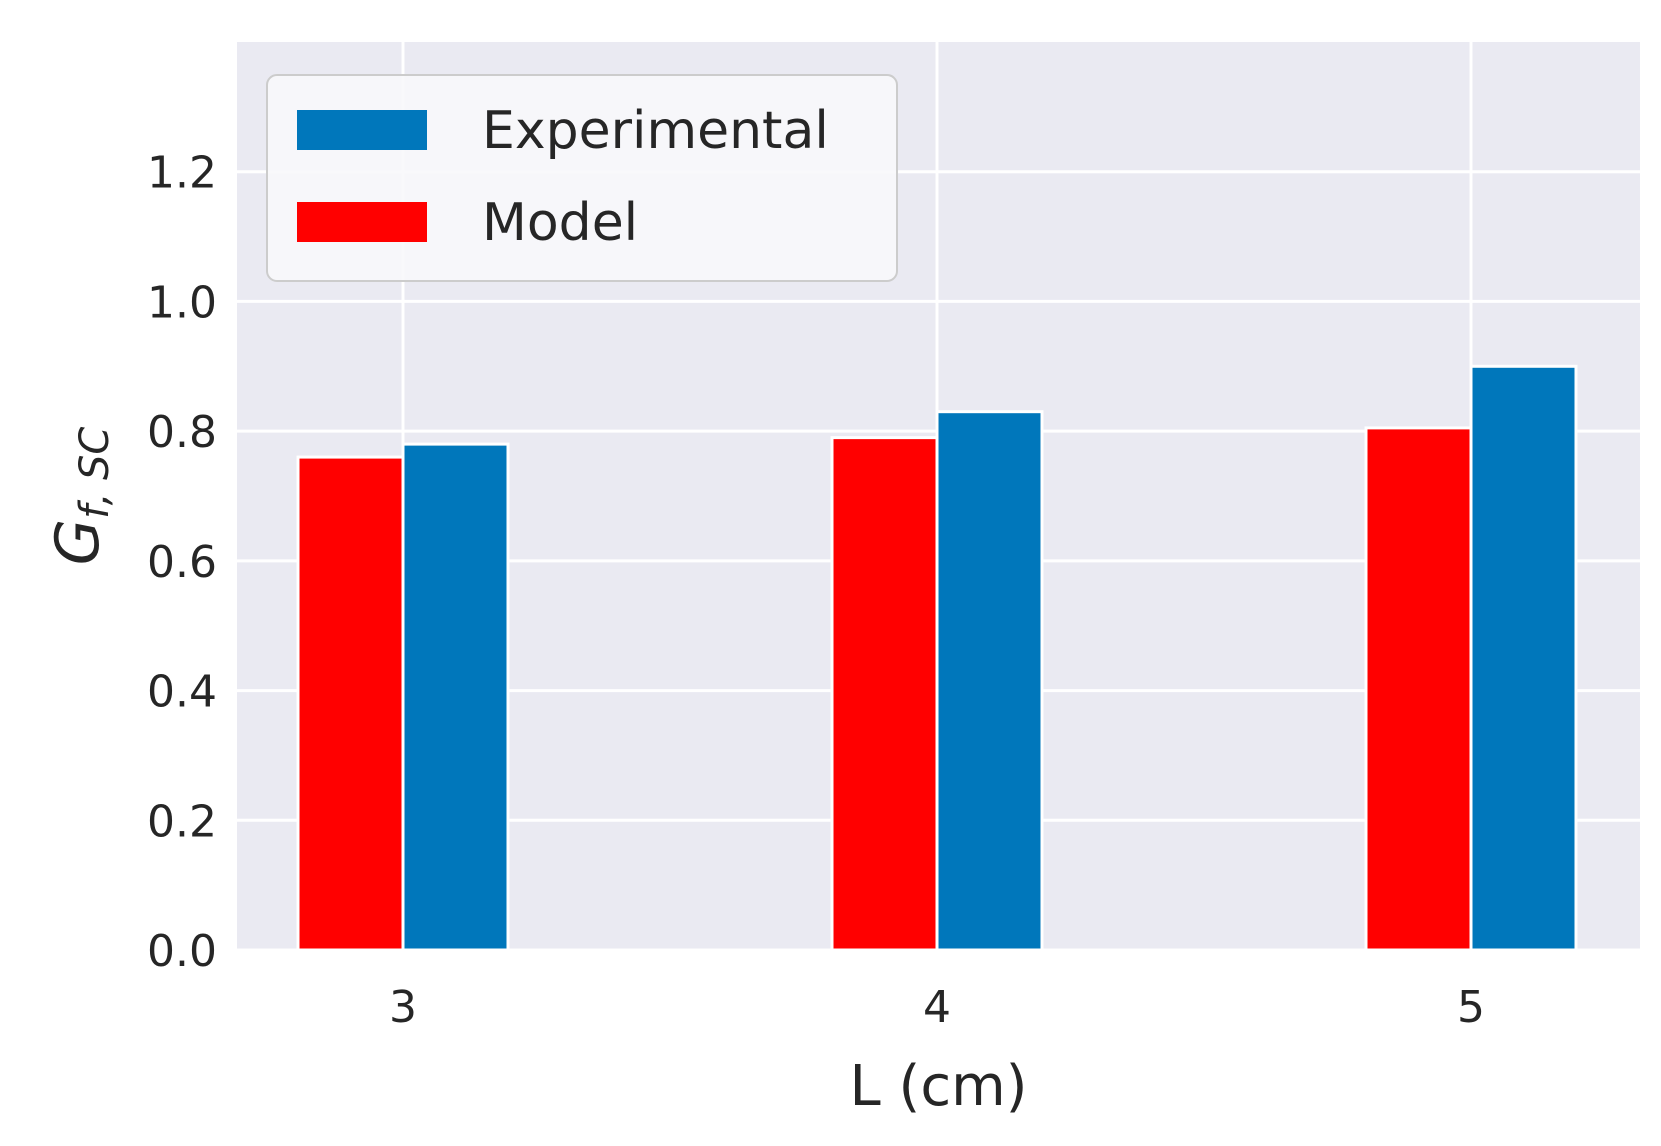 This screenshot has width=1661, height=1146. What do you see at coordinates (362, 130) in the screenshot?
I see `legend-swatch-experimental` at bounding box center [362, 130].